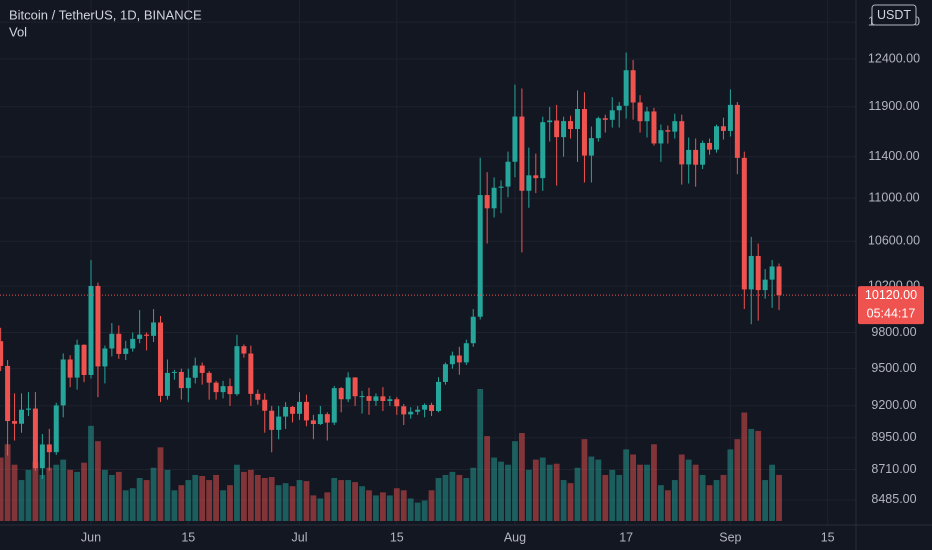 The height and width of the screenshot is (550, 932). I want to click on y-tick-label: 9200.00, so click(893, 405).